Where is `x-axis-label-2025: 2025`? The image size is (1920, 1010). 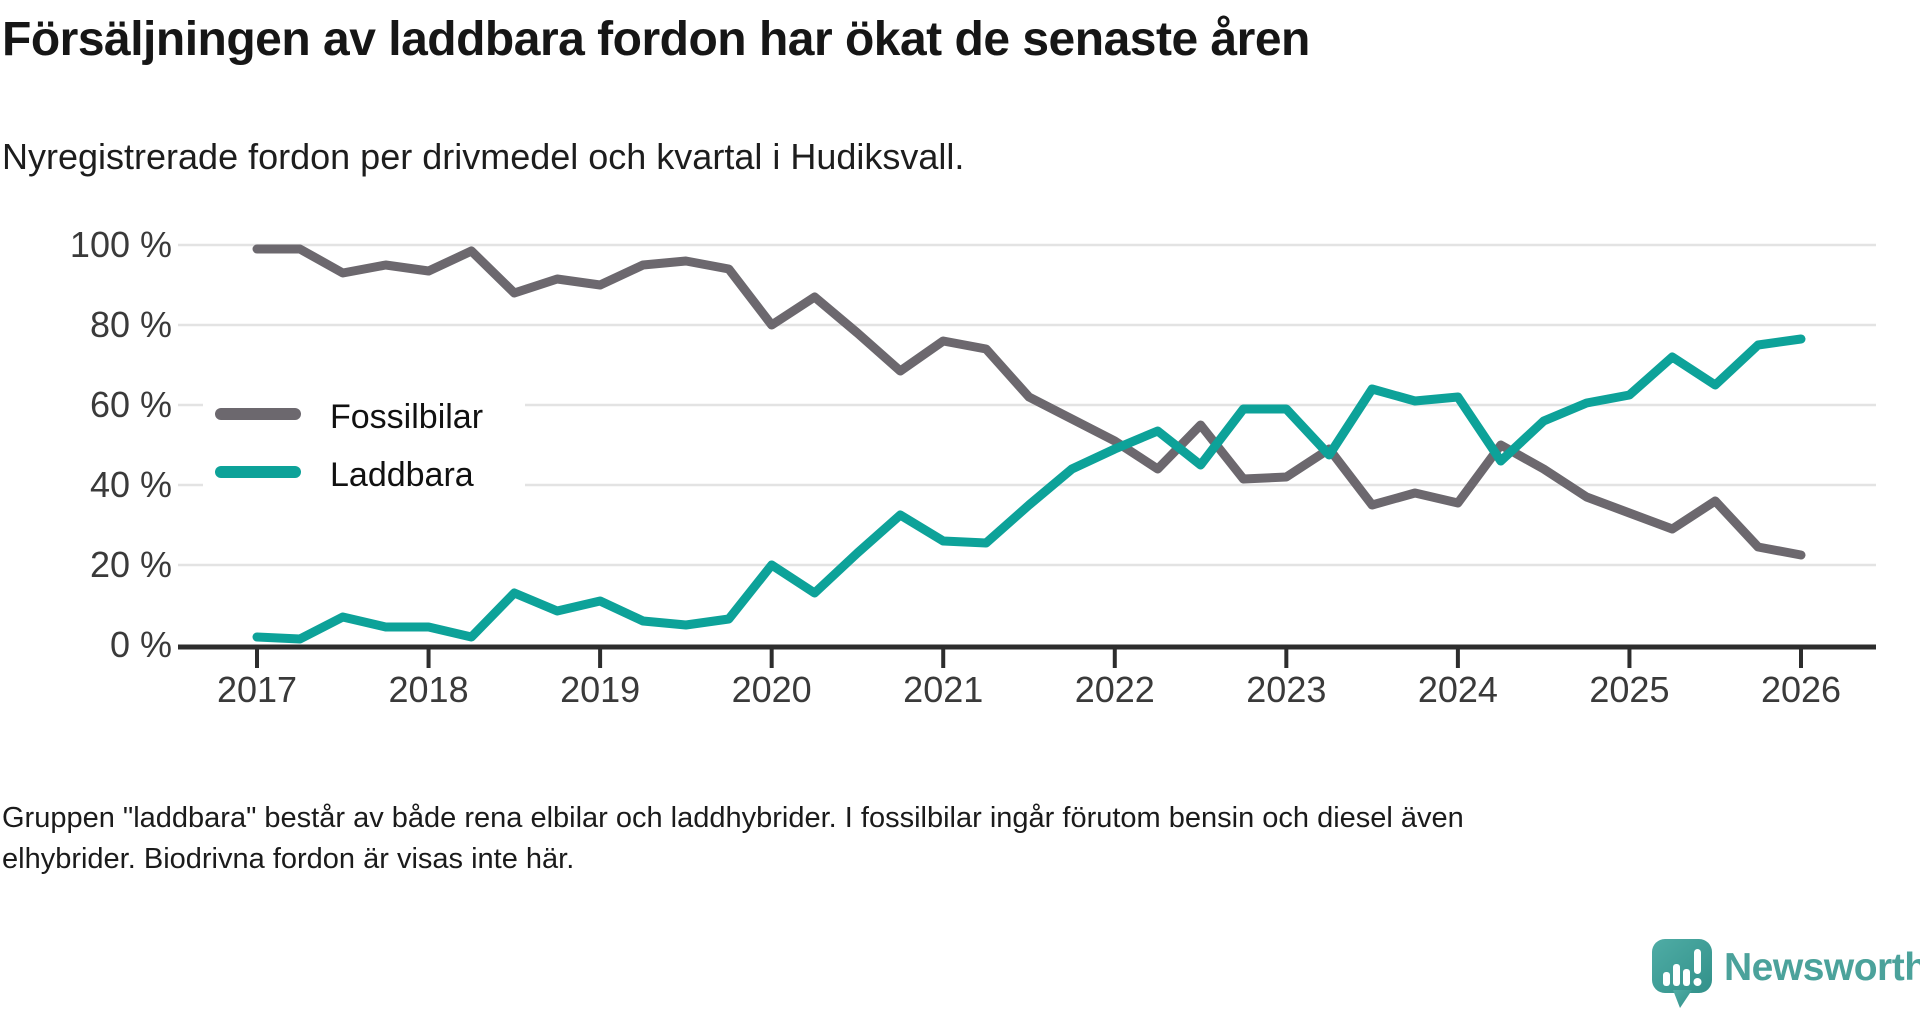 x-axis-label-2025: 2025 is located at coordinates (1629, 689).